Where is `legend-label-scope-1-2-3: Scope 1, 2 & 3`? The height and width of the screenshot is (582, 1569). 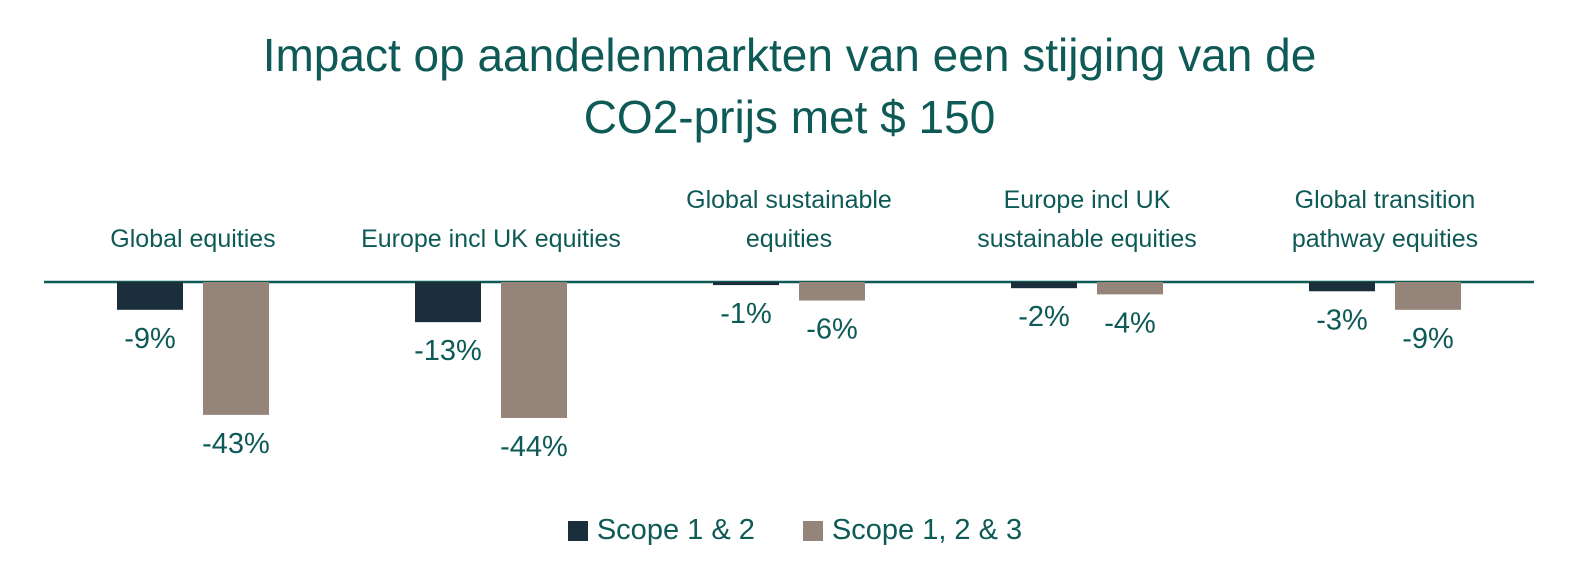
legend-label-scope-1-2-3: Scope 1, 2 & 3 is located at coordinates (927, 530).